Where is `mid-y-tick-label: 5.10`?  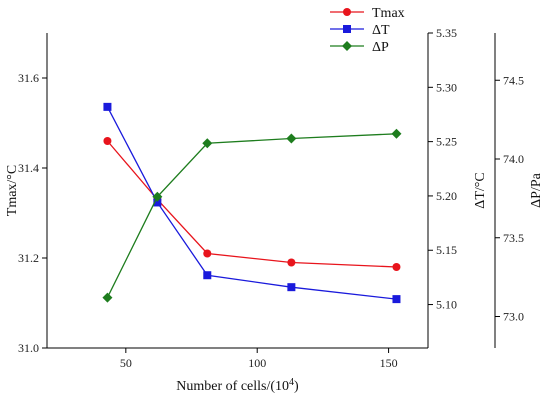 mid-y-tick-label: 5.10 is located at coordinates (446, 305).